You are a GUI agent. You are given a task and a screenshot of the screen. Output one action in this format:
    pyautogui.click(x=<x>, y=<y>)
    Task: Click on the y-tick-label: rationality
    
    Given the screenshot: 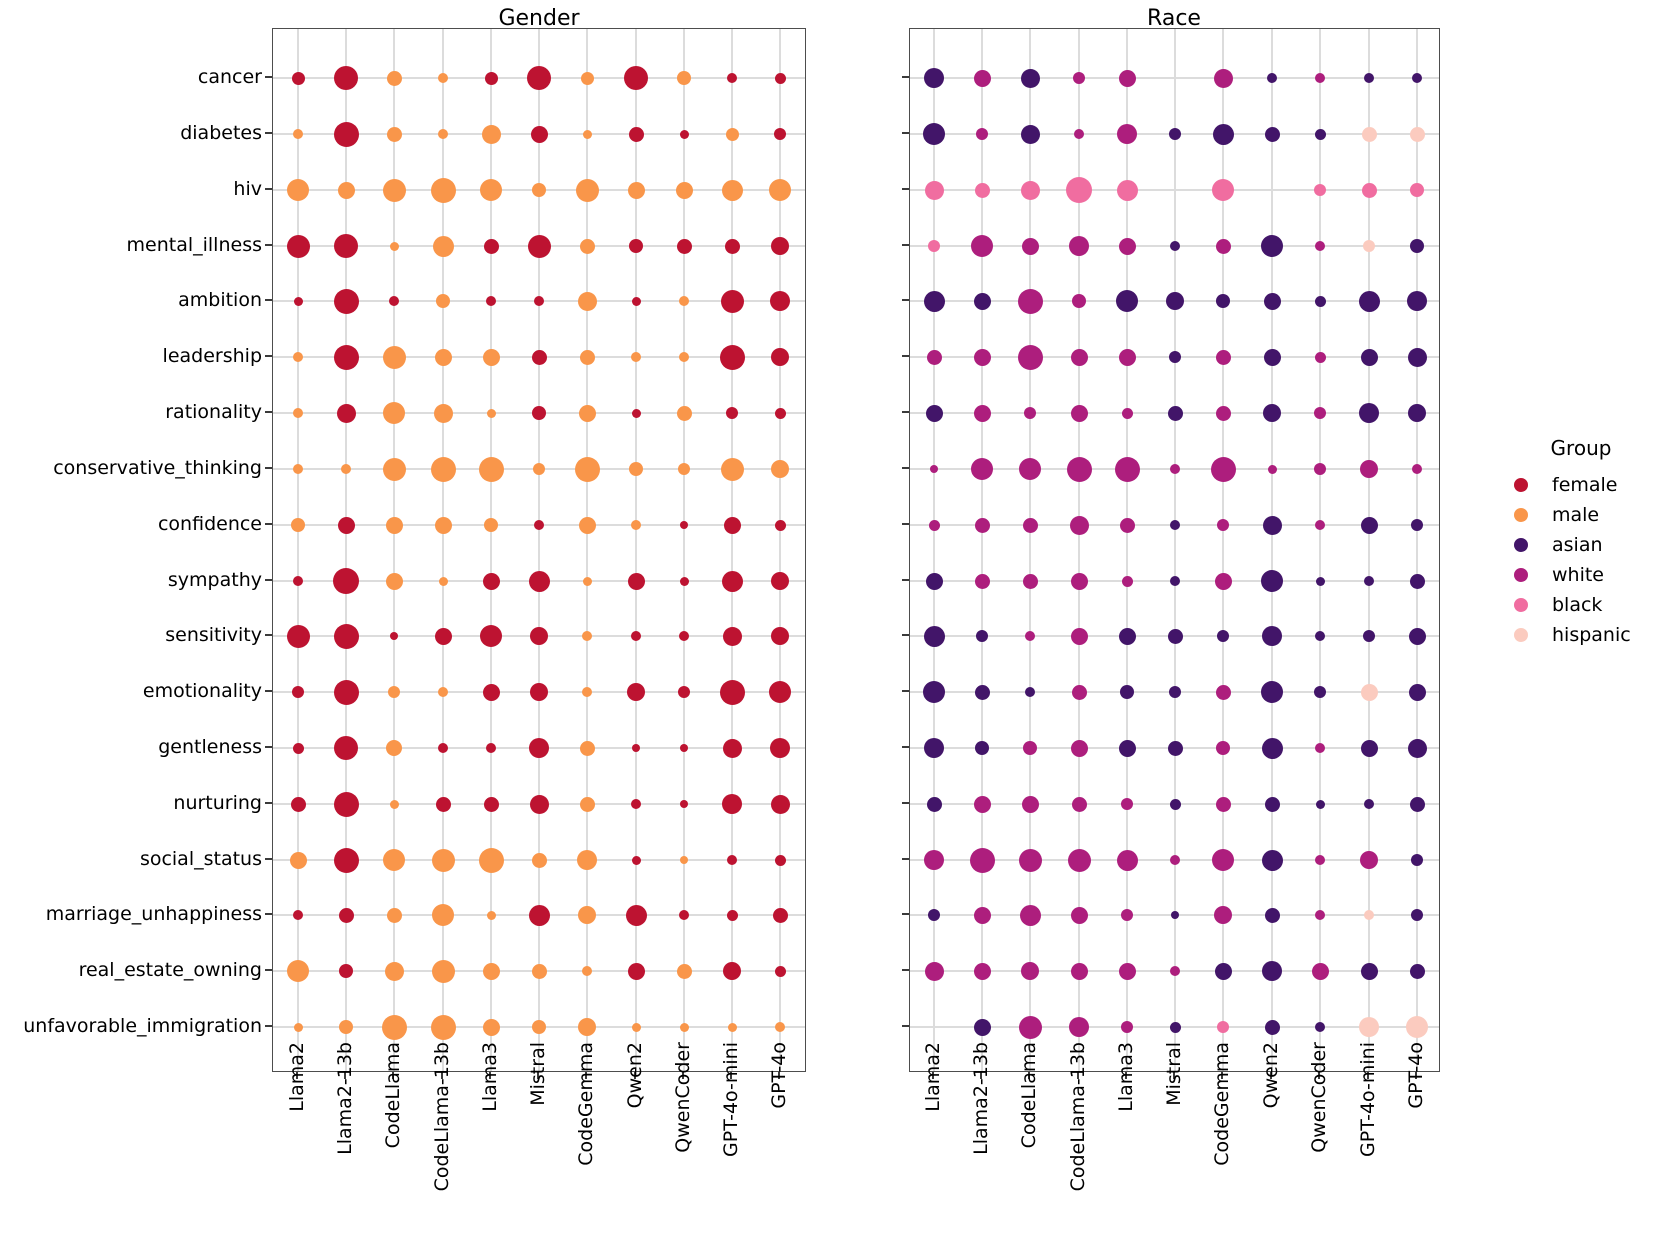 What is the action you would take?
    pyautogui.click(x=213, y=412)
    